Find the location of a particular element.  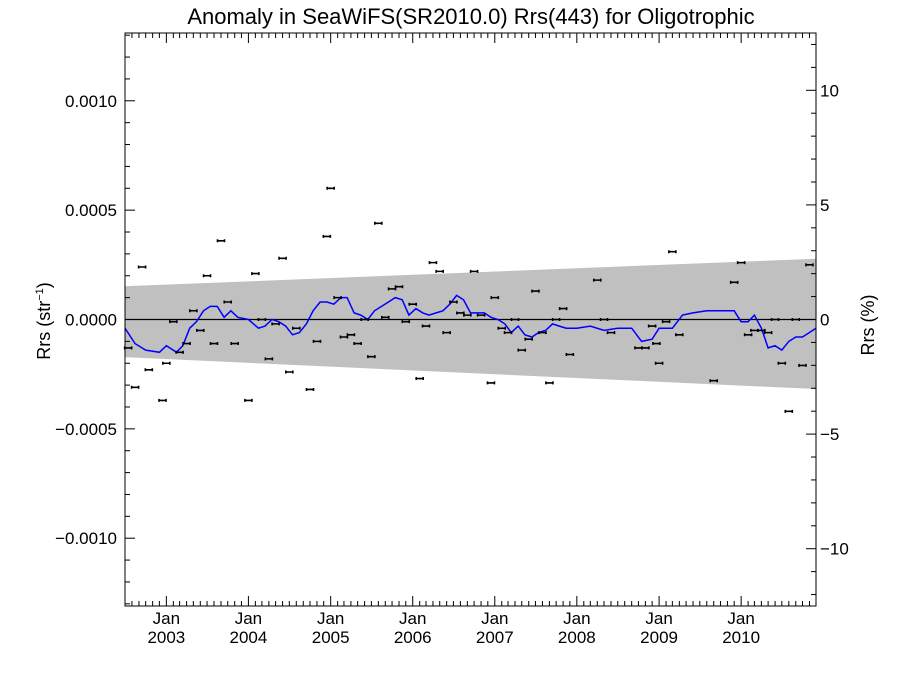

right-tick-label: 10 is located at coordinates (829, 90).